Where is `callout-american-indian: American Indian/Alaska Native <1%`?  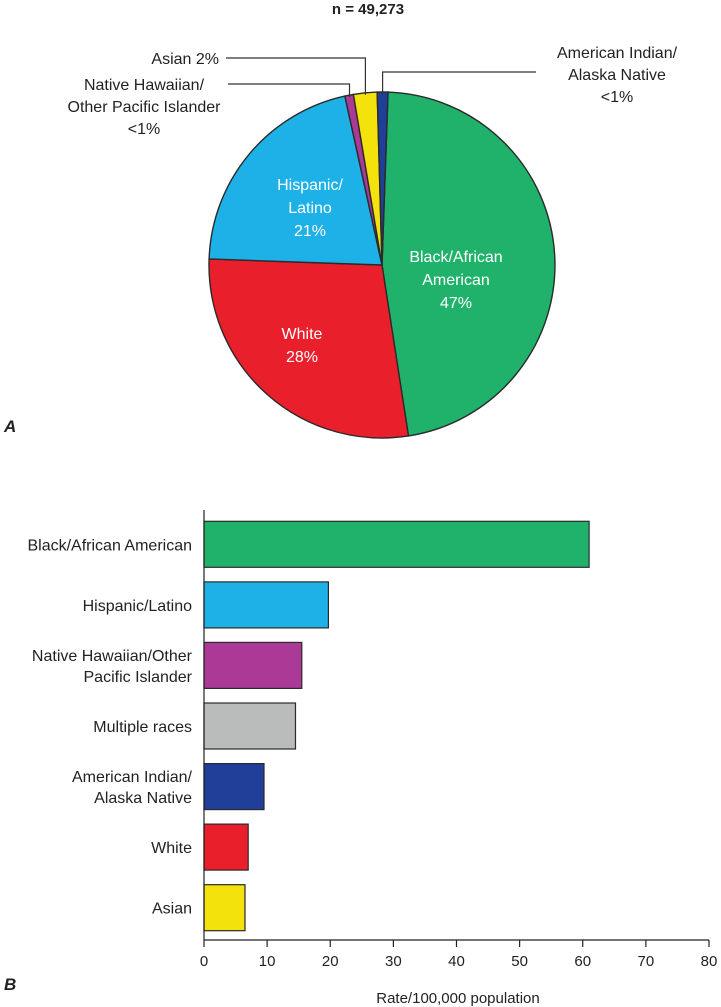
callout-american-indian: American Indian/Alaska Native <1% is located at coordinates (617, 75).